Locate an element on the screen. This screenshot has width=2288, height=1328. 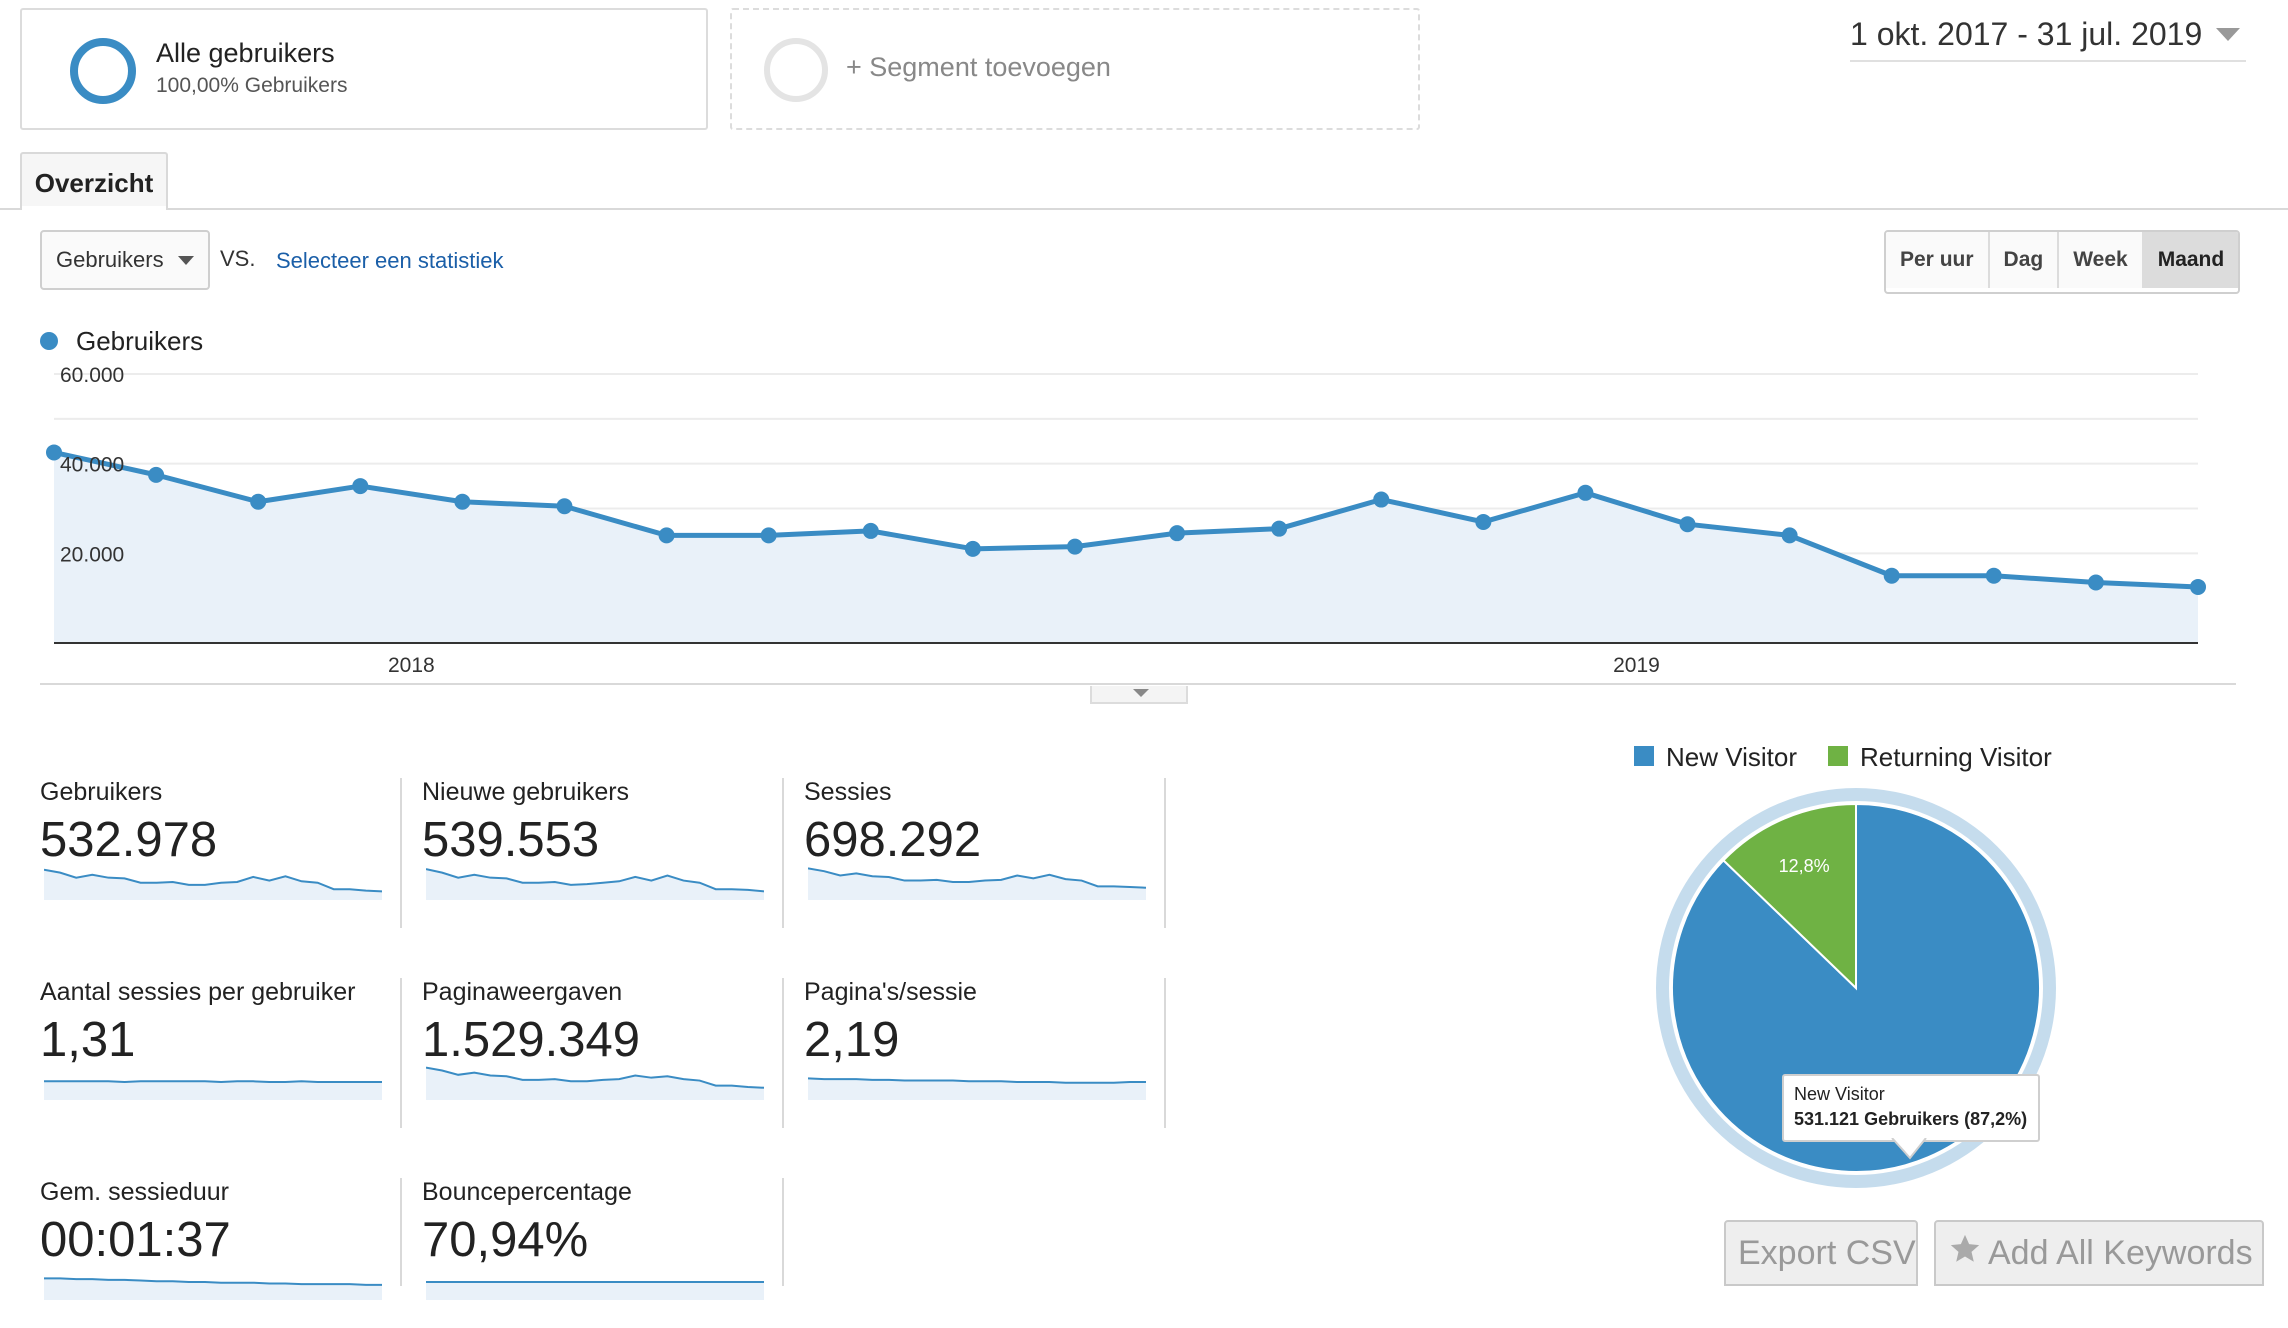
dropdown-arrow-icon is located at coordinates (186, 260).